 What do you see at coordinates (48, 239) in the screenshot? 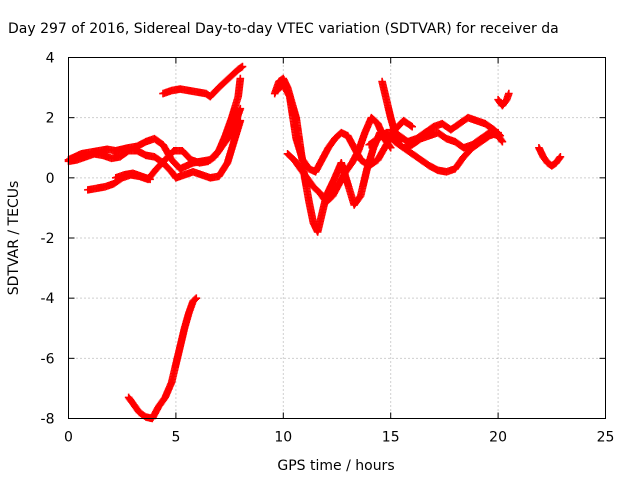
I see `y-tick-label: -2` at bounding box center [48, 239].